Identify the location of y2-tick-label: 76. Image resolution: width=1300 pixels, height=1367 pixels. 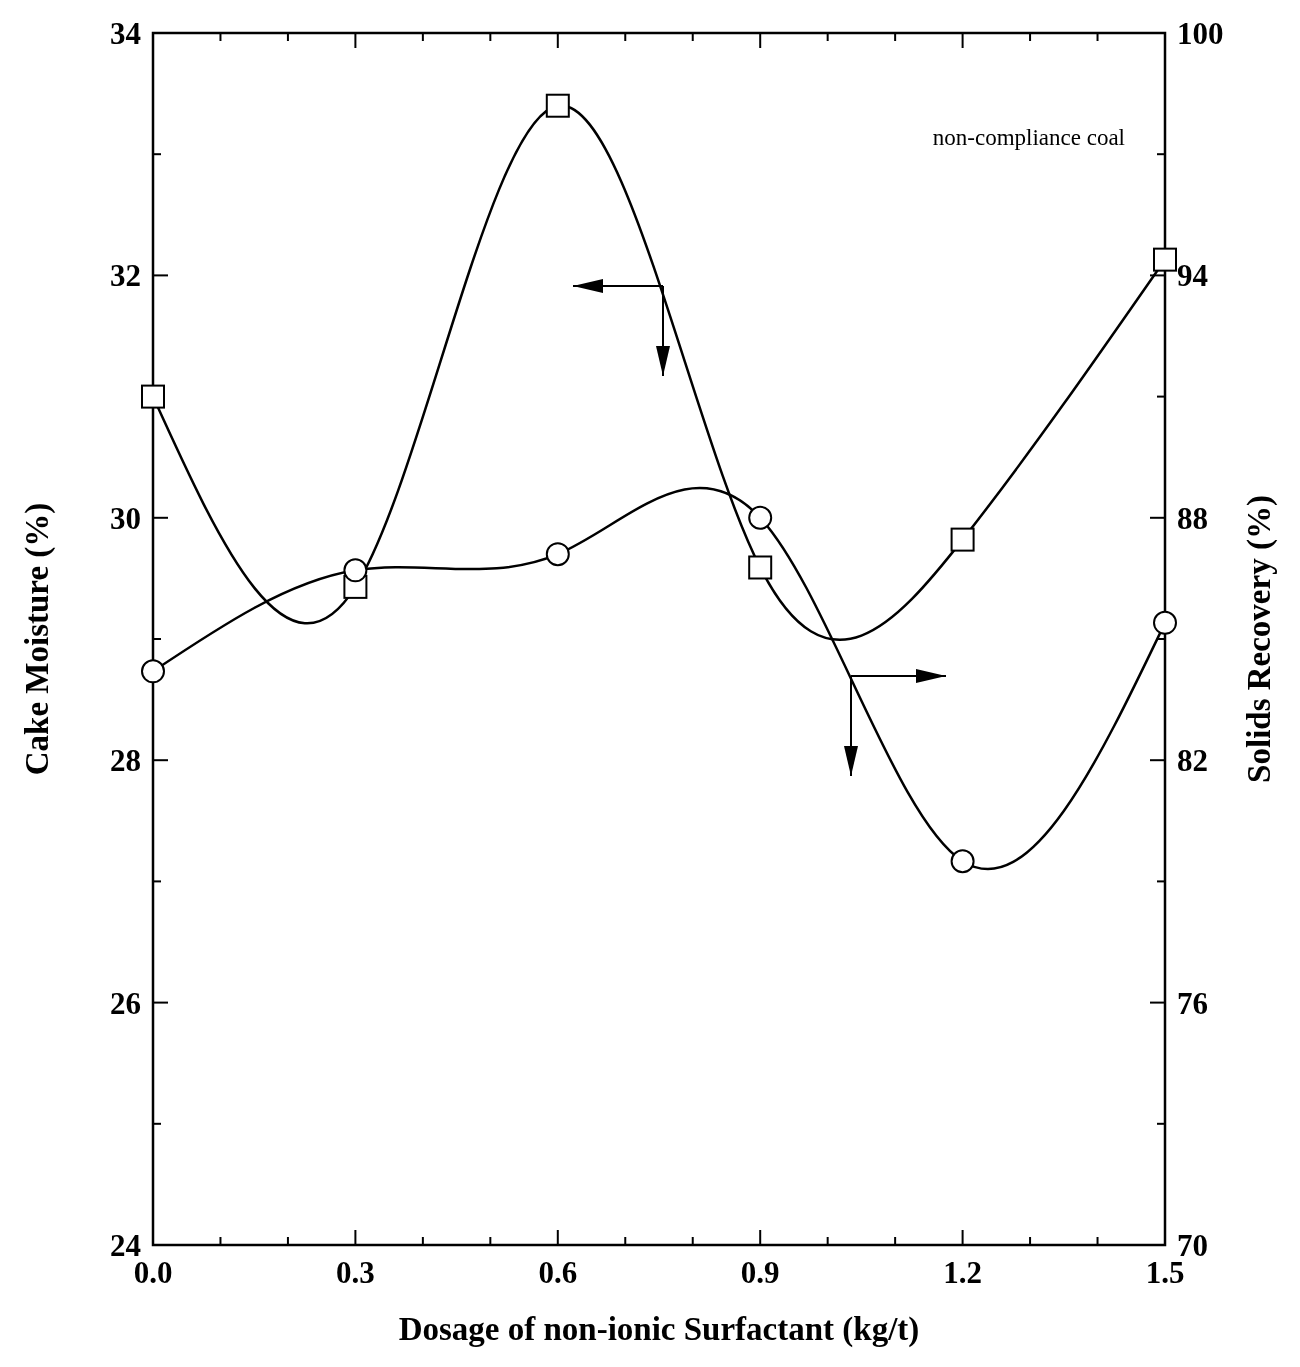
(1192, 1003).